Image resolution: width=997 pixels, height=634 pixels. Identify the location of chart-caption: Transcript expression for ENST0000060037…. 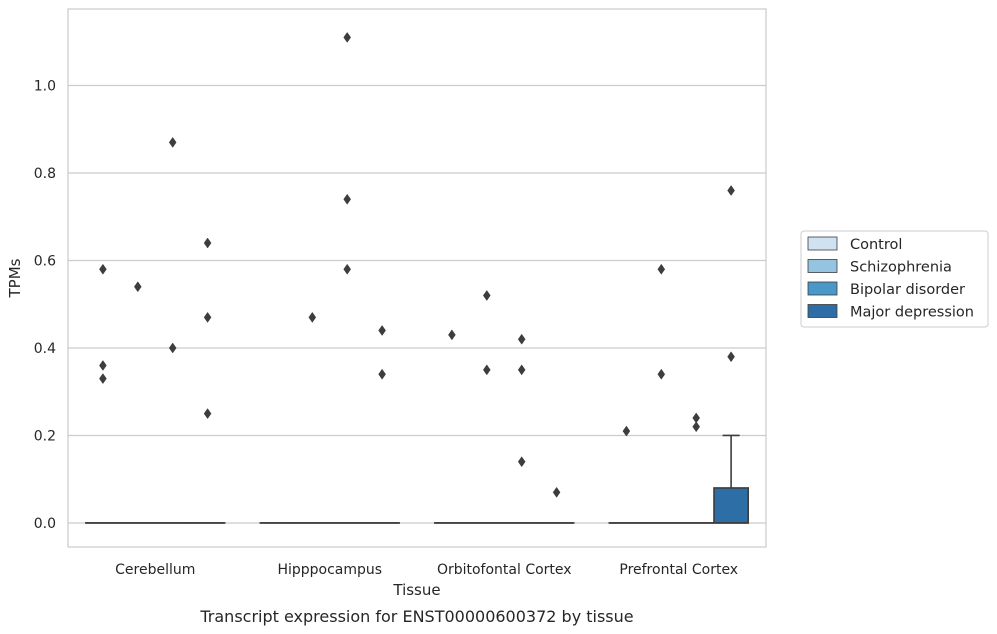
(416, 616).